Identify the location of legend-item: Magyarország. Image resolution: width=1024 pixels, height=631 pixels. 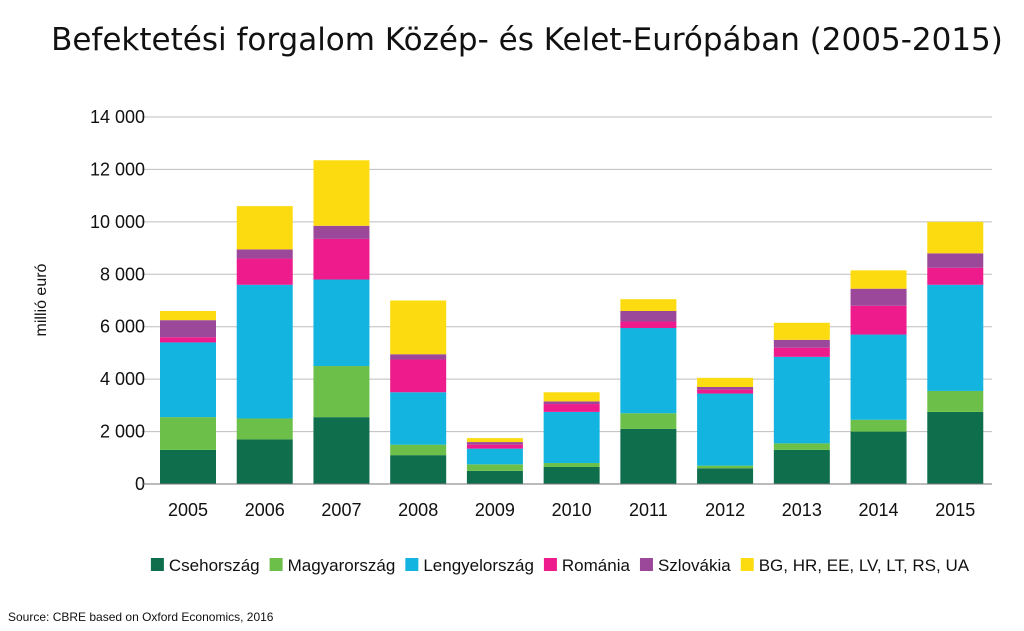
(332, 565).